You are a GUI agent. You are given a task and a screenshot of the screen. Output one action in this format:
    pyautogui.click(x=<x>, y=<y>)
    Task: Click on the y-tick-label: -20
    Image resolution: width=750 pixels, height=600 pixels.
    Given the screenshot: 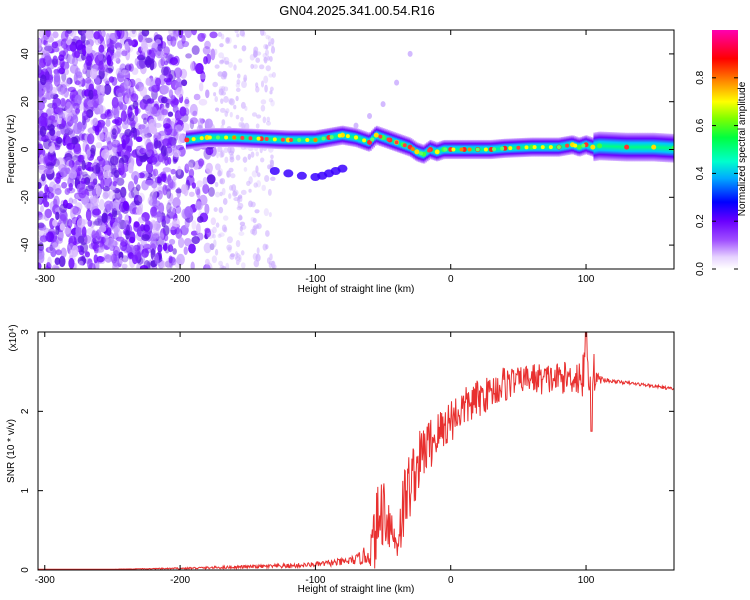 What is the action you would take?
    pyautogui.click(x=25, y=197)
    